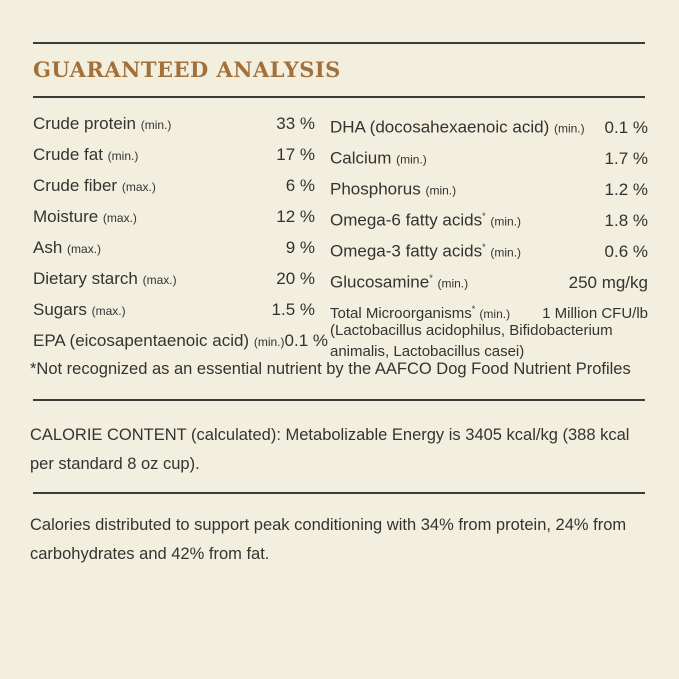 This screenshot has height=679, width=679. What do you see at coordinates (626, 189) in the screenshot?
I see `nutrient-value: 1.2 %` at bounding box center [626, 189].